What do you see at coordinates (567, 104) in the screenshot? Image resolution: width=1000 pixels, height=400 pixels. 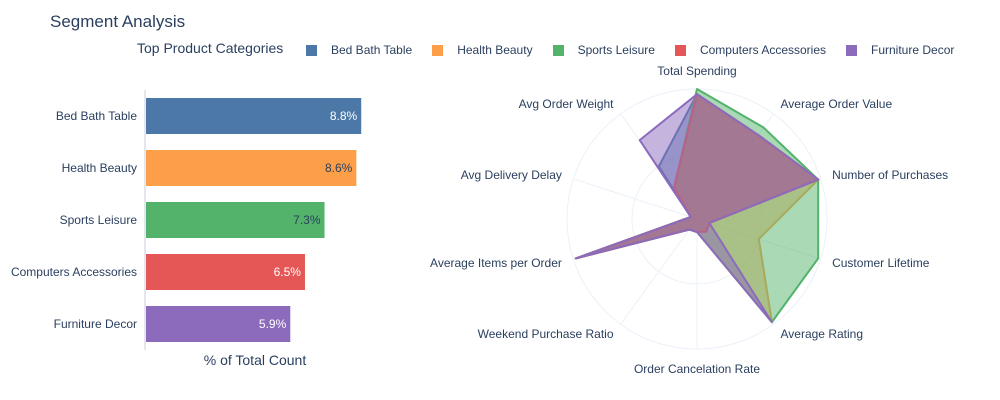 I see `radar-axis-label-avg-order-weight: Avg Order Weight` at bounding box center [567, 104].